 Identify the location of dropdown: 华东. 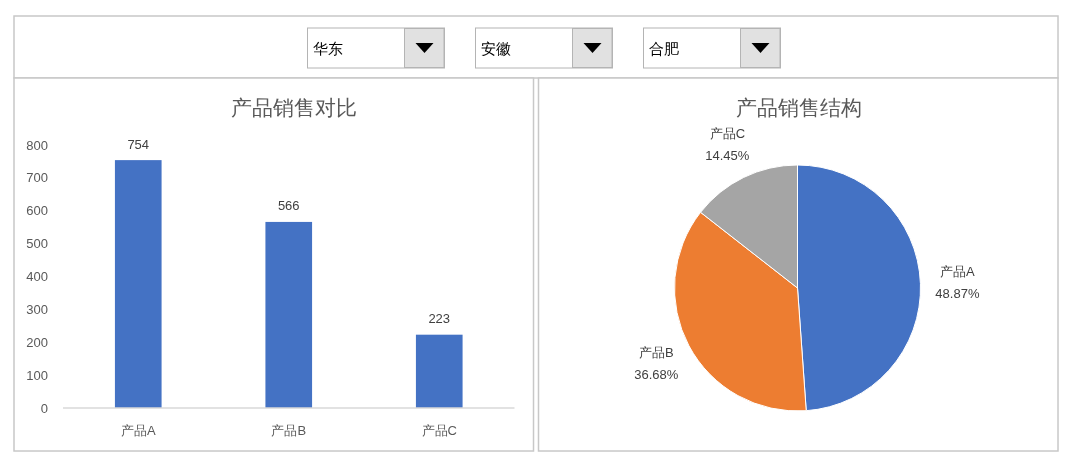
(376, 48).